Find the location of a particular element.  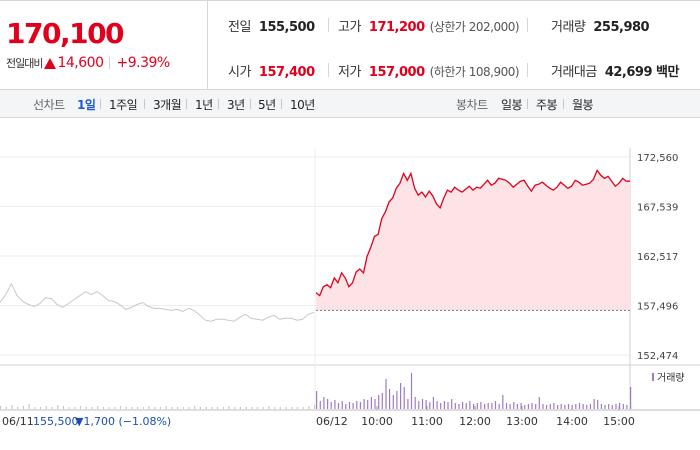

tab-weekly-candle: 주봉 is located at coordinates (547, 105).